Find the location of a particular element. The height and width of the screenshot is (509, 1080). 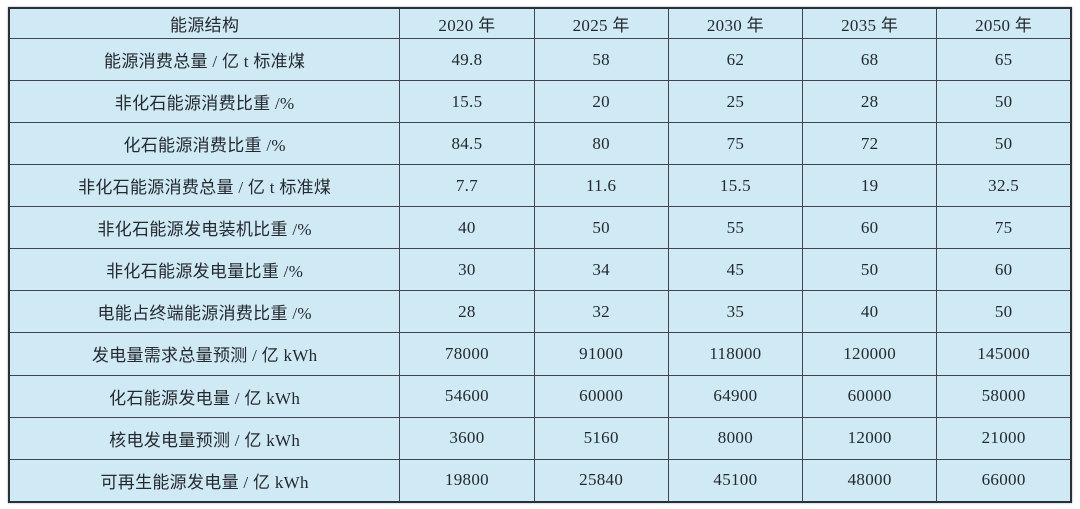

row-label: 电能占终端能源消费比重 /% is located at coordinates (204, 312).